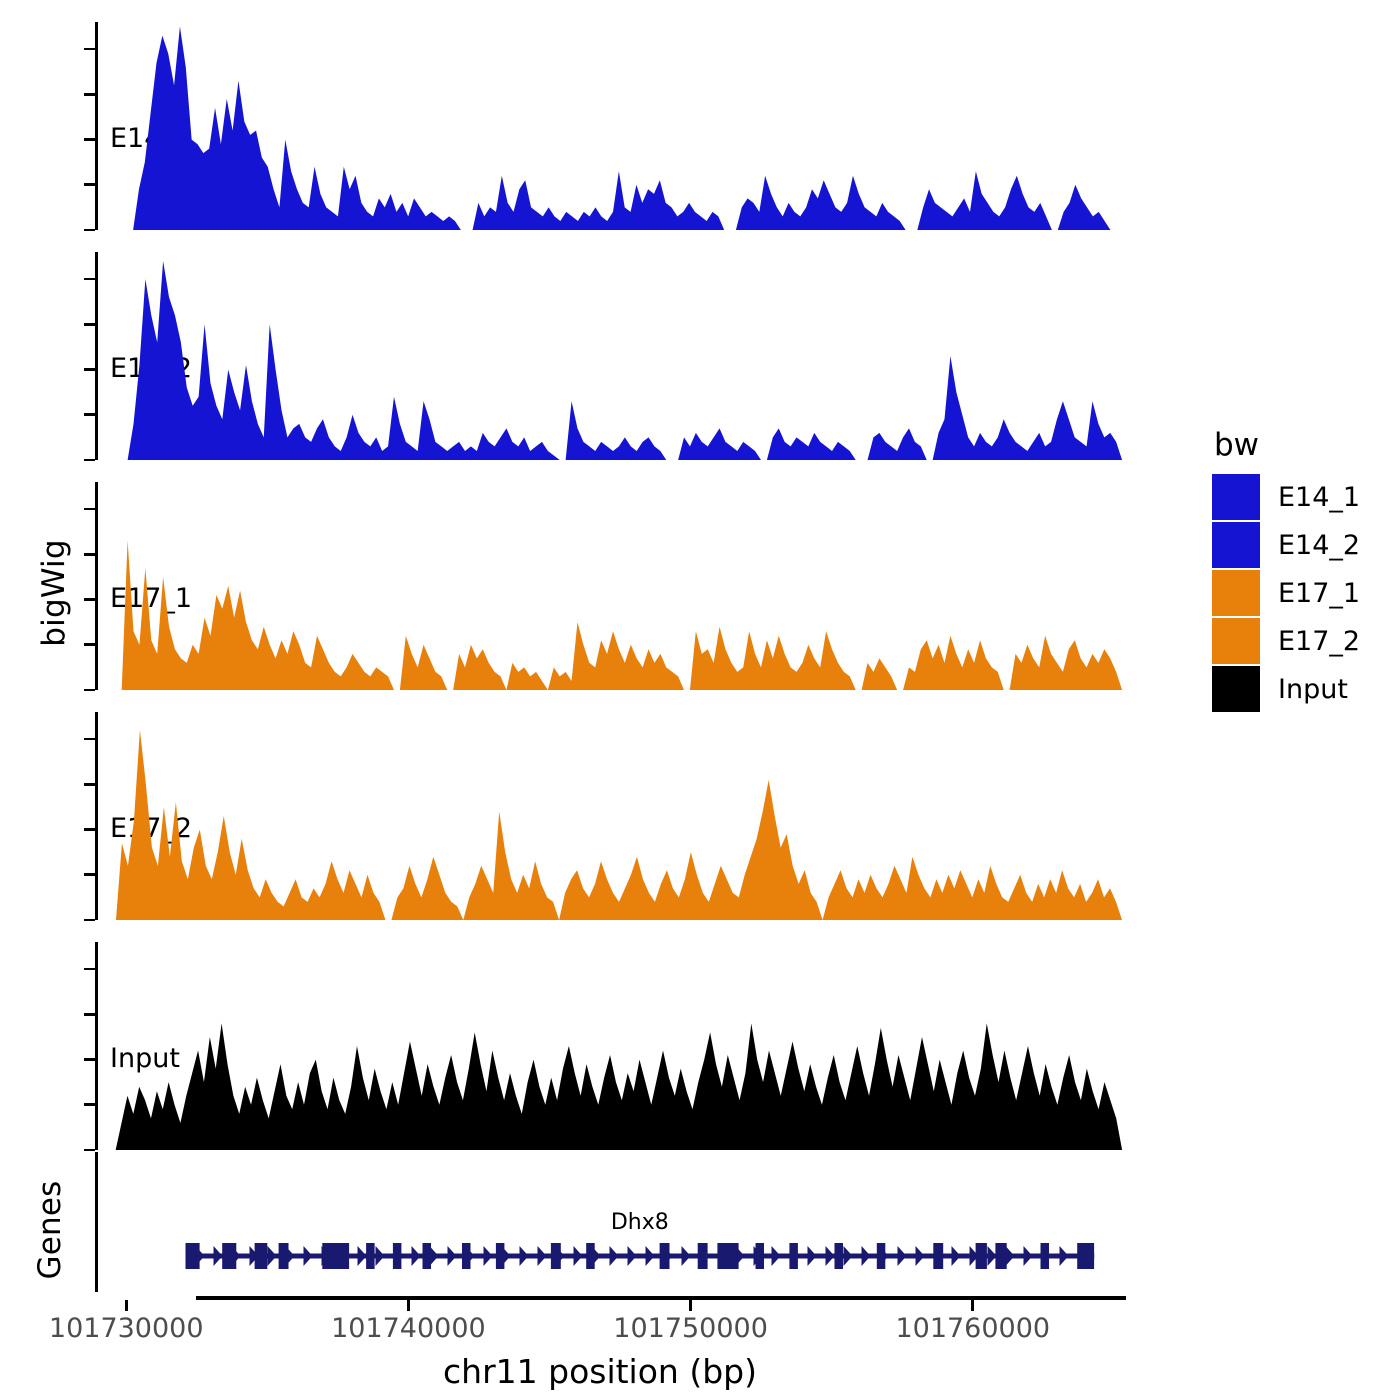  I want to click on x-tick-label: 101740000, so click(408, 1328).